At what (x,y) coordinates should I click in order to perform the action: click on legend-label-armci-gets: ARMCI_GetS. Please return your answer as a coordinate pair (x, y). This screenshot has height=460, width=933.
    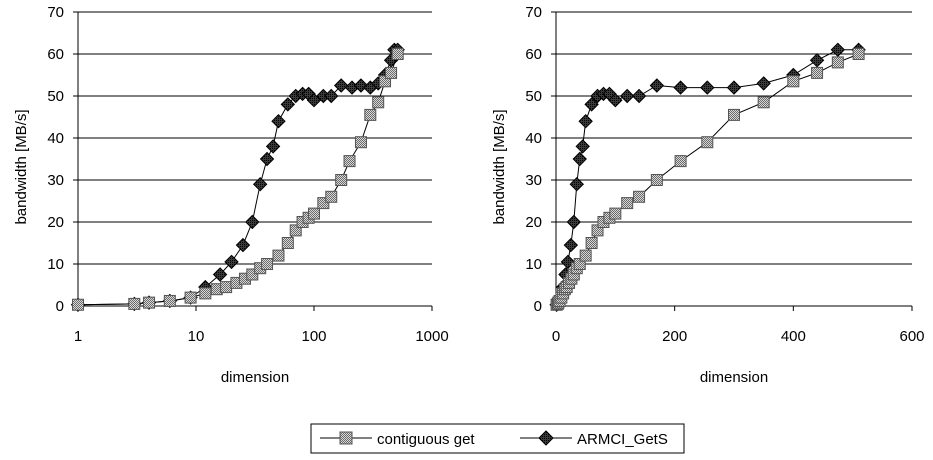
    Looking at the image, I should click on (622, 439).